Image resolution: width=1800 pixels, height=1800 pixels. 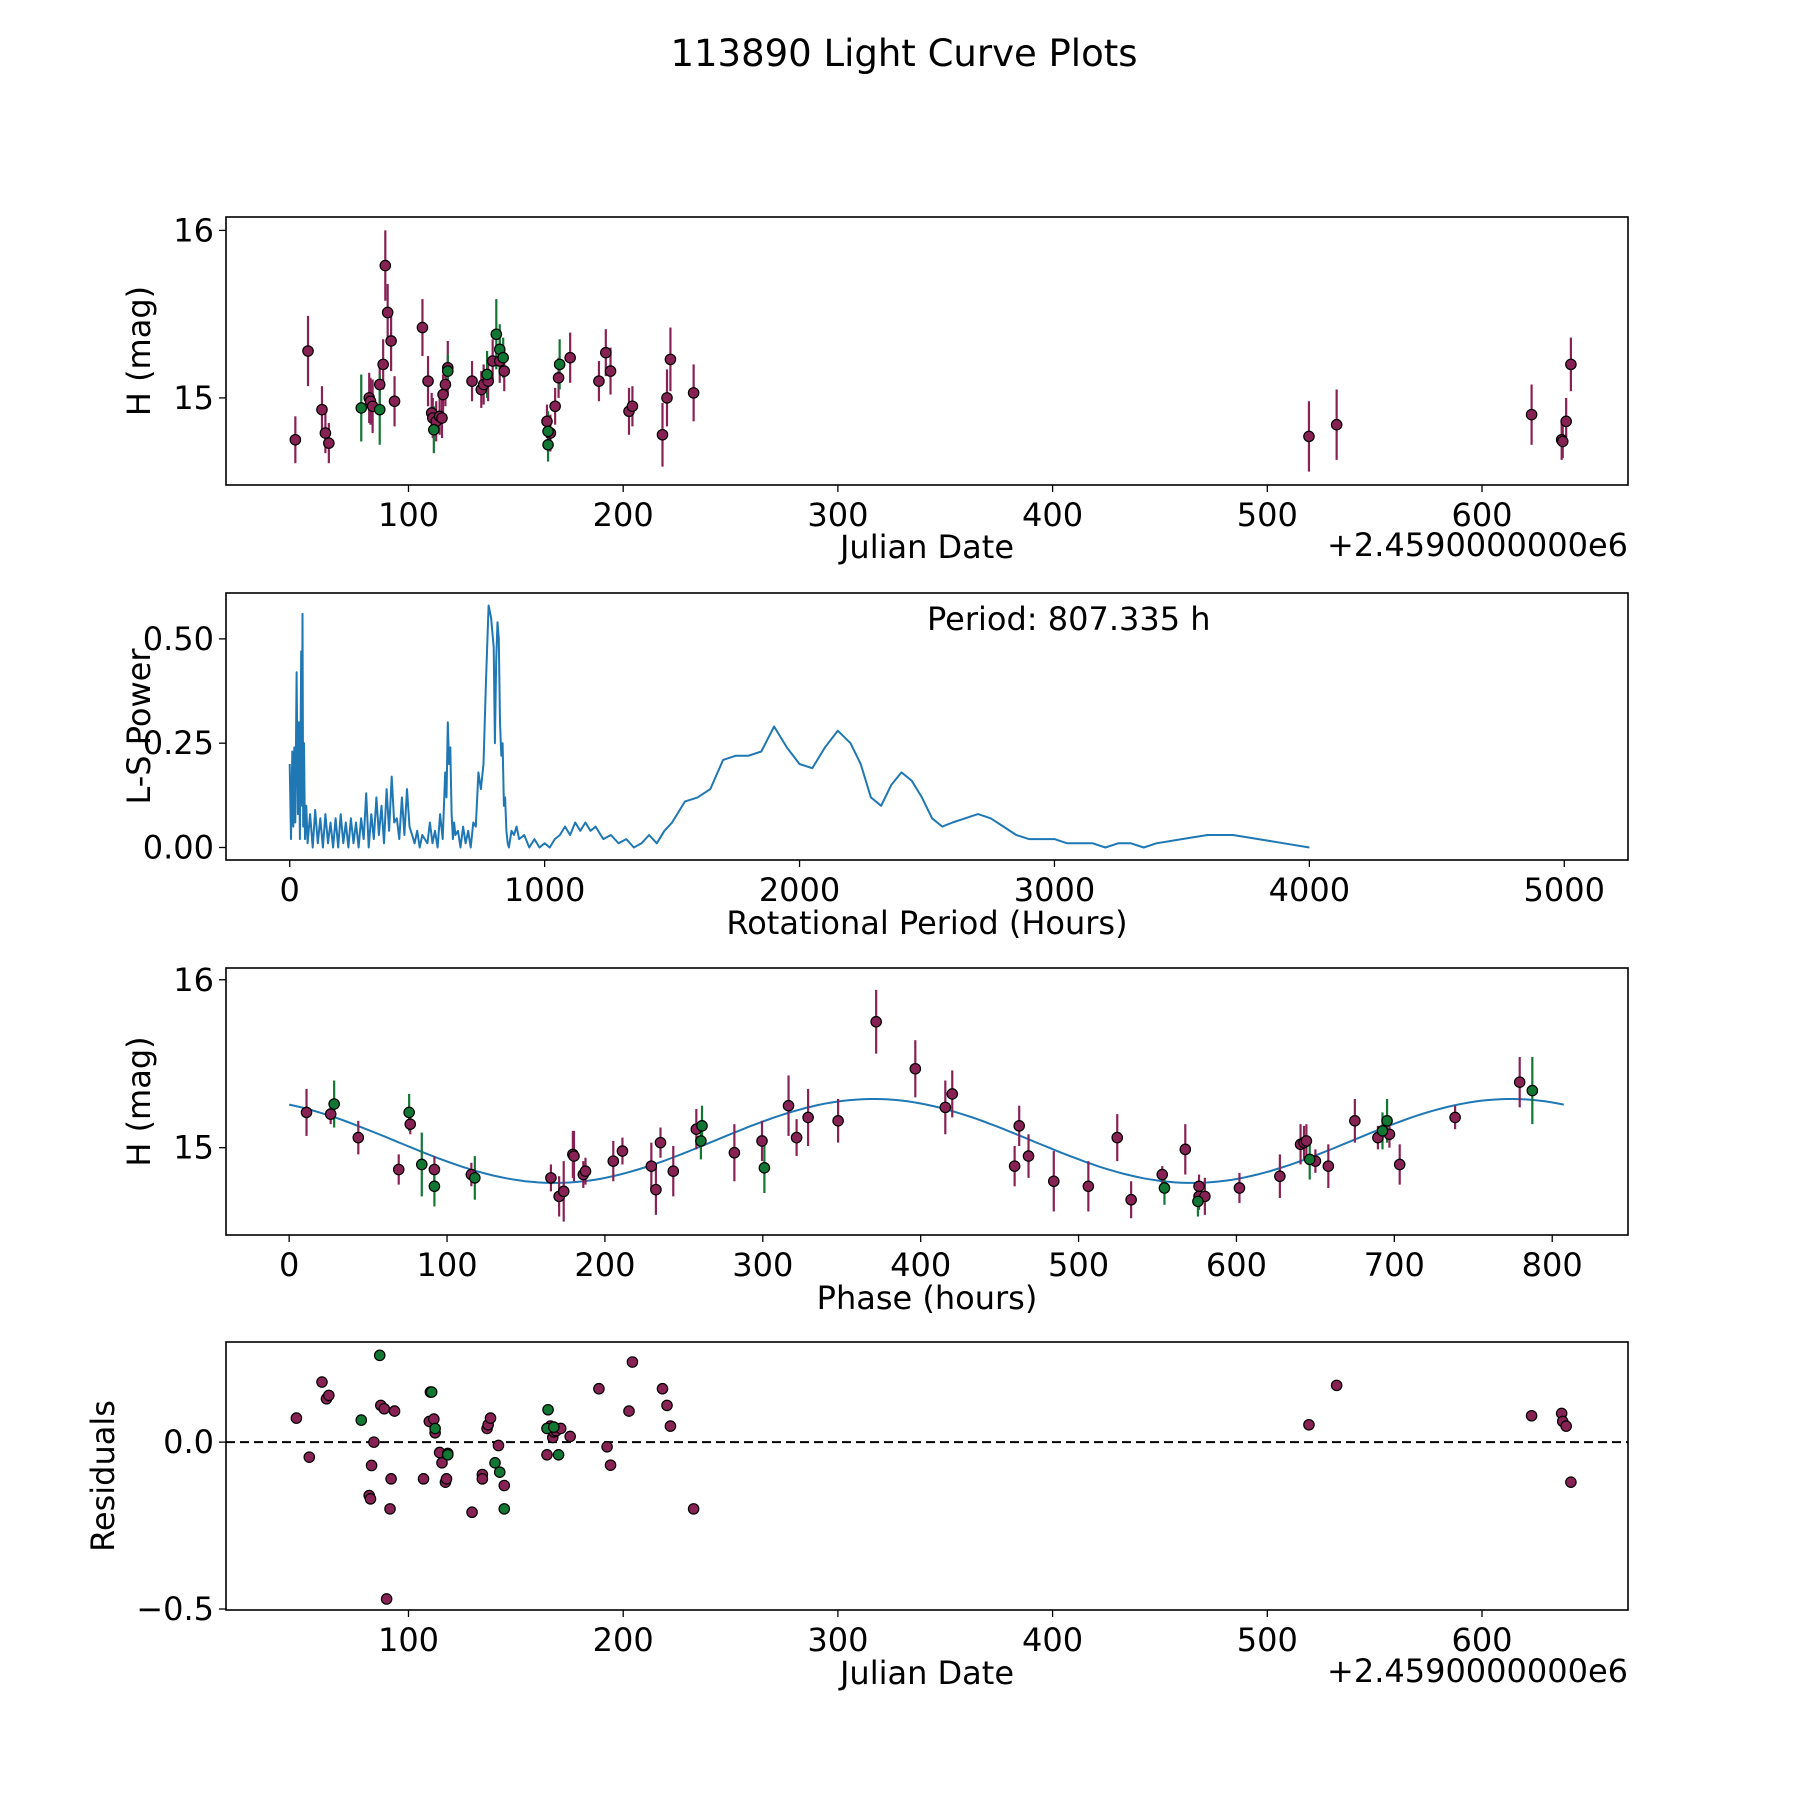 I want to click on x-tick-label: 800, so click(x=1552, y=1265).